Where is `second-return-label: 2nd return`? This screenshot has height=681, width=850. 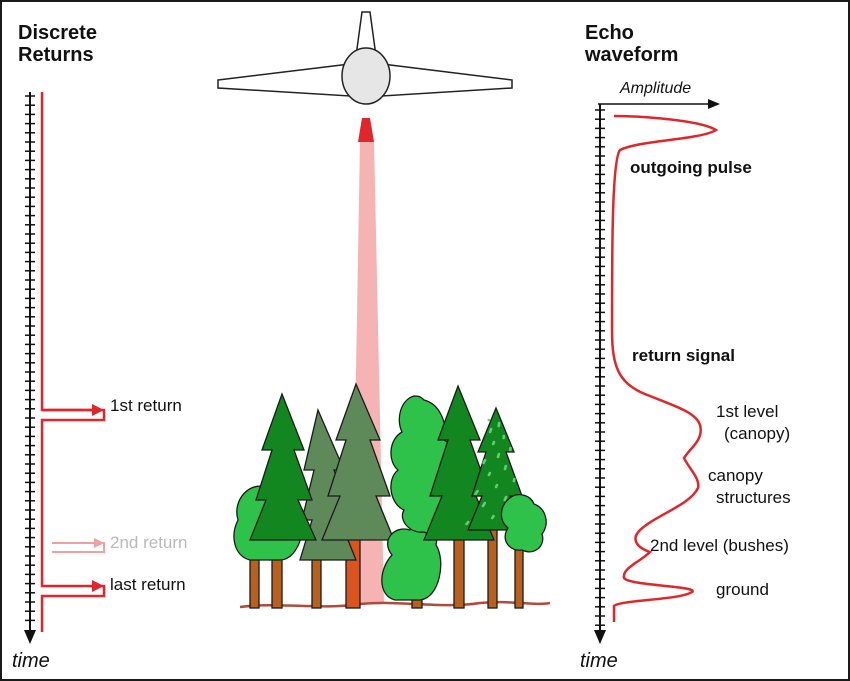
second-return-label: 2nd return is located at coordinates (149, 542).